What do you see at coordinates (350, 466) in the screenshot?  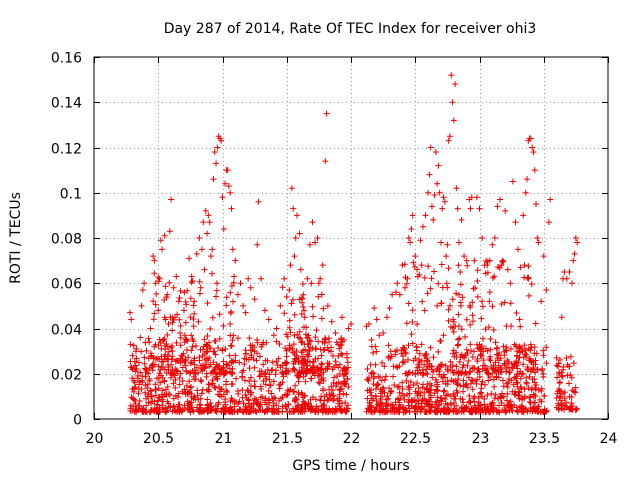 I see `x-axis-title: GPS time / hours` at bounding box center [350, 466].